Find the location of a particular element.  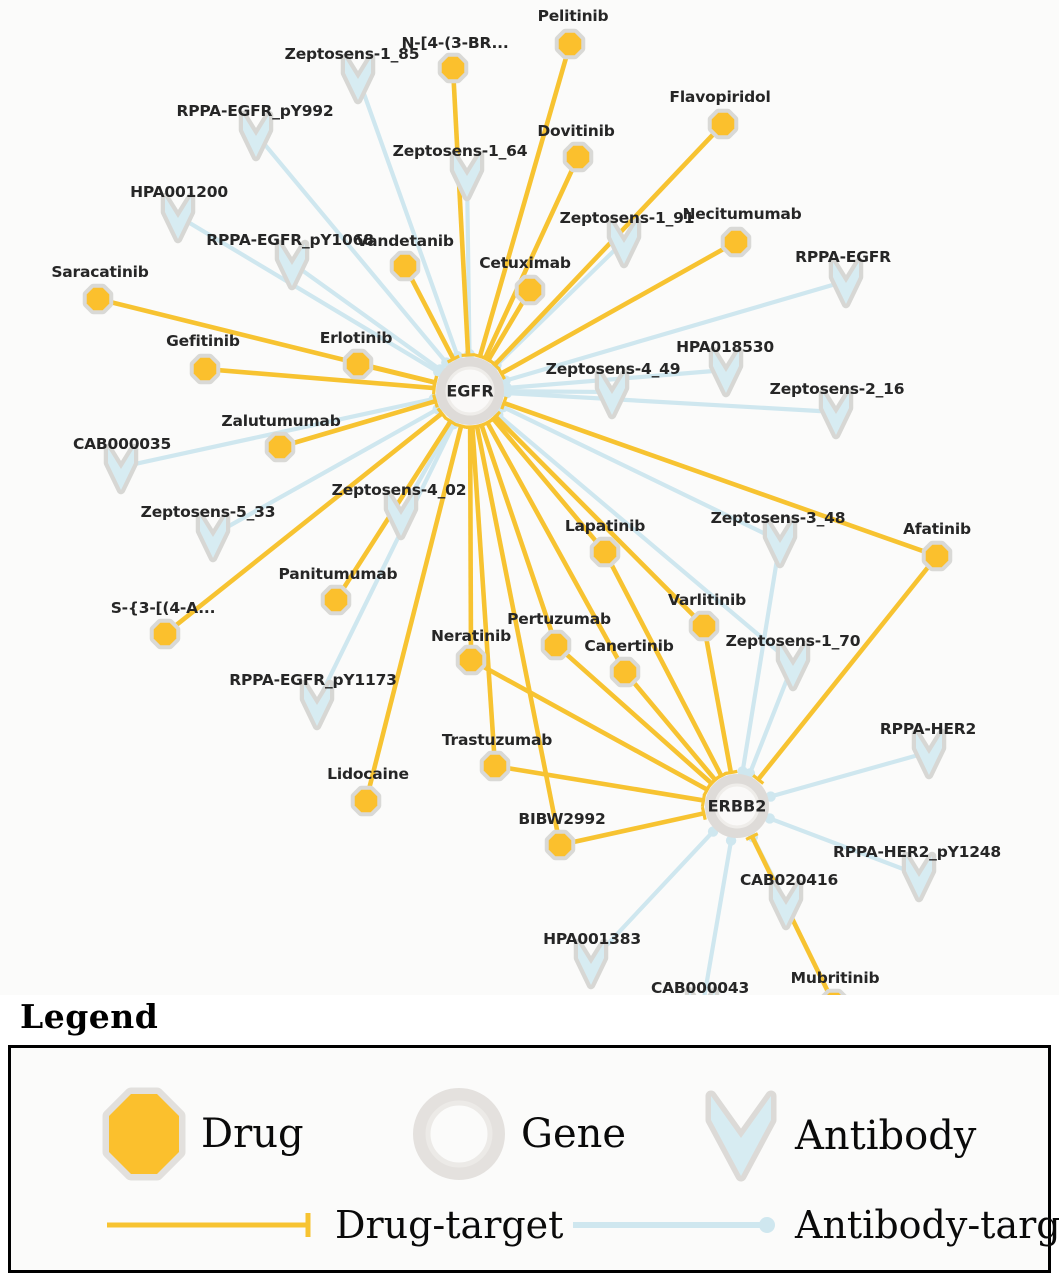

gene-label: ERBB2 is located at coordinates (737, 806).